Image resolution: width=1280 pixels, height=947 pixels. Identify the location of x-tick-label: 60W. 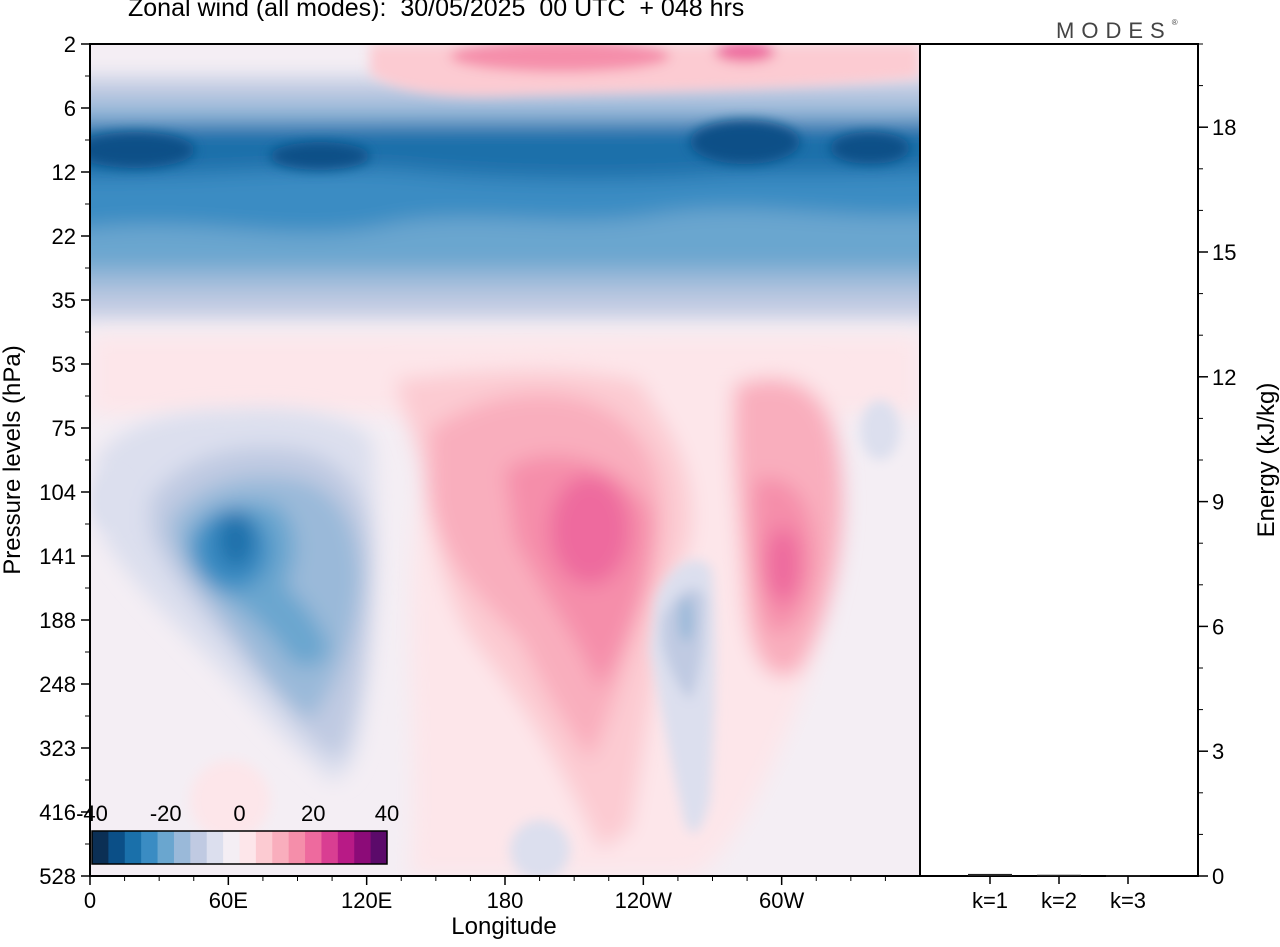
(781, 900).